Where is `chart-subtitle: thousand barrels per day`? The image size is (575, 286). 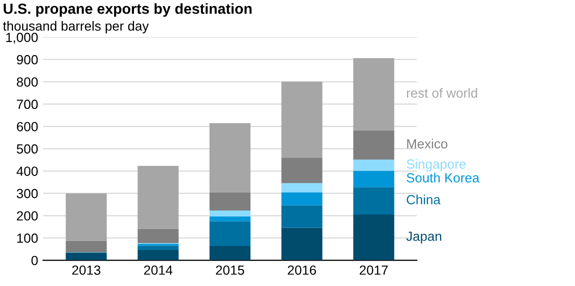 chart-subtitle: thousand barrels per day is located at coordinates (76, 27).